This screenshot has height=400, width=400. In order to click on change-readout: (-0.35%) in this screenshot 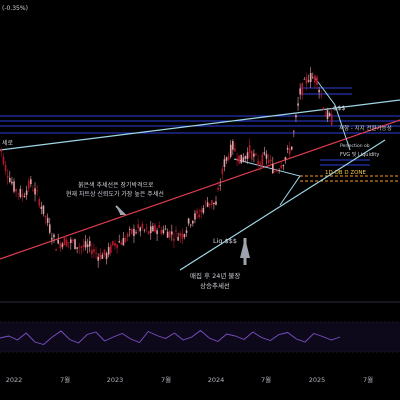, I will do `click(15, 8)`.